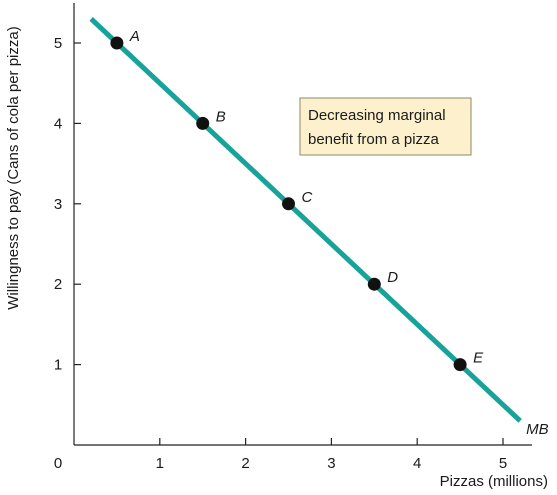 The height and width of the screenshot is (495, 557). What do you see at coordinates (503, 463) in the screenshot?
I see `x-tick-label: 5` at bounding box center [503, 463].